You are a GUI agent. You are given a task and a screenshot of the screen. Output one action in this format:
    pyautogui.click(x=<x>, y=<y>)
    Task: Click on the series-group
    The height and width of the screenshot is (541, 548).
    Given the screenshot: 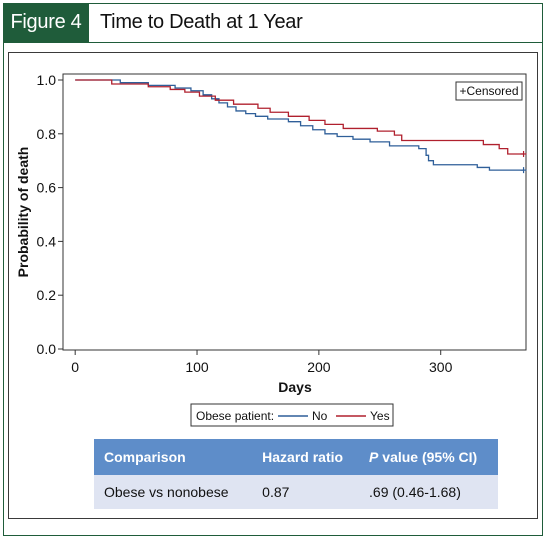 What is the action you would take?
    pyautogui.click(x=301, y=126)
    